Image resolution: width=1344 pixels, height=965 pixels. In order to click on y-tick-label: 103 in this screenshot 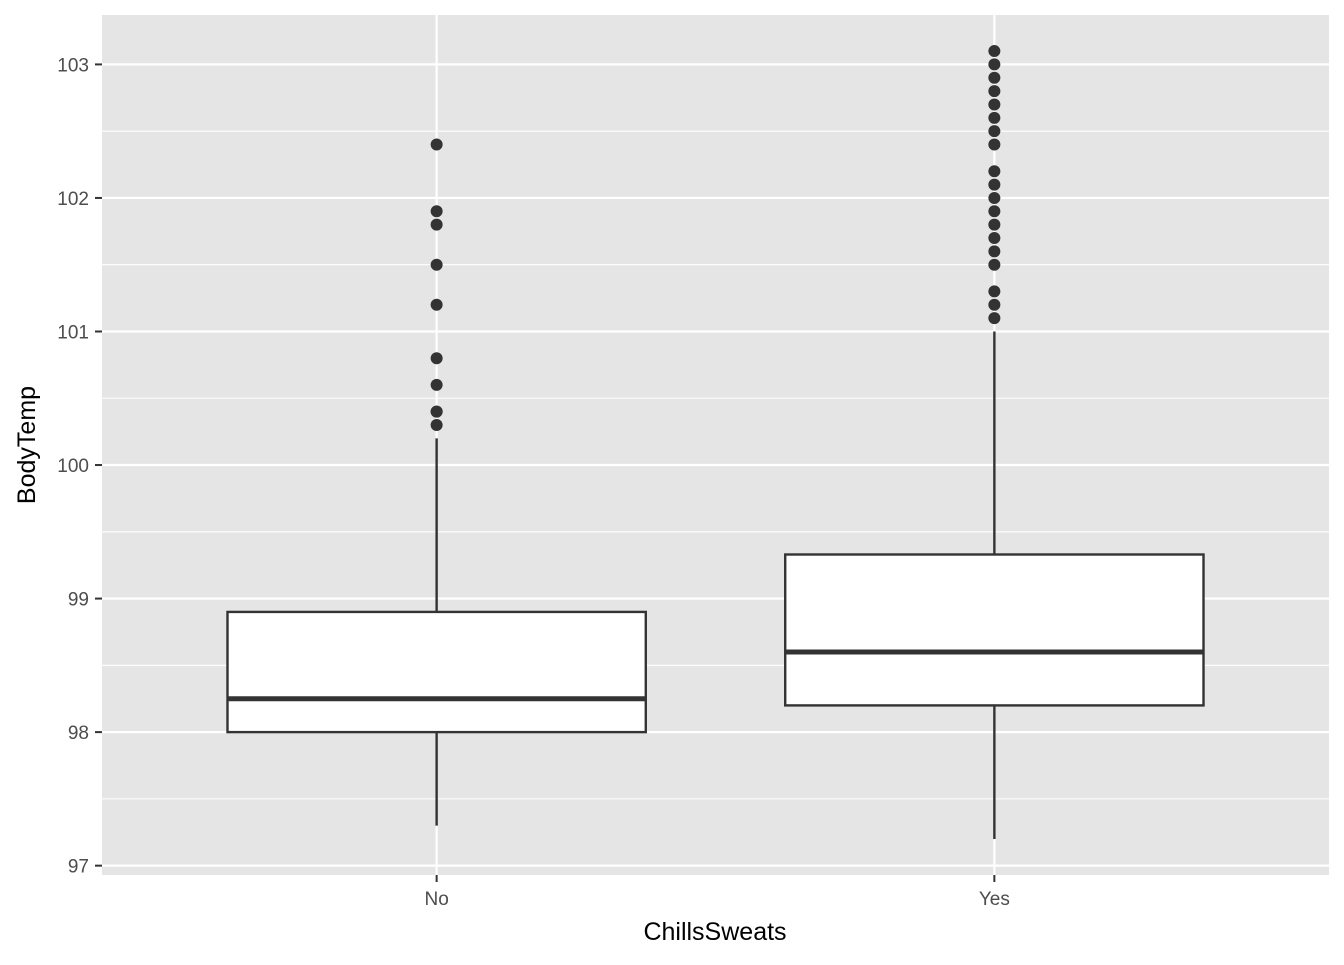, I will do `click(73, 65)`.